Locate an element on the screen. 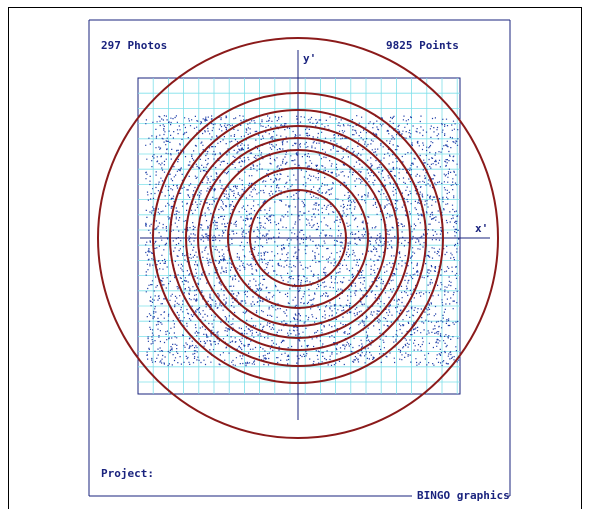 This screenshot has height=509, width=592. photos-count: 297 Photos is located at coordinates (134, 45).